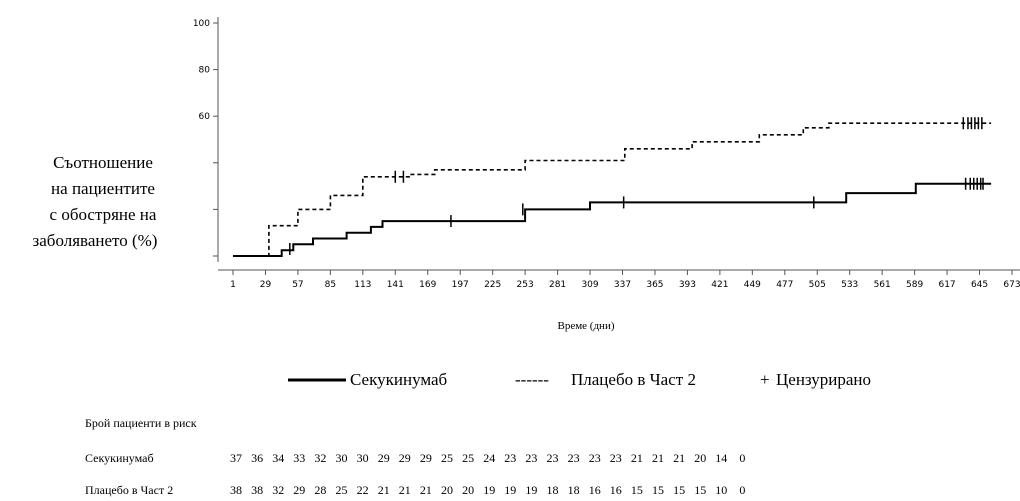  Describe the element at coordinates (489, 458) in the screenshot. I see `risk-table-cell: 24` at that location.